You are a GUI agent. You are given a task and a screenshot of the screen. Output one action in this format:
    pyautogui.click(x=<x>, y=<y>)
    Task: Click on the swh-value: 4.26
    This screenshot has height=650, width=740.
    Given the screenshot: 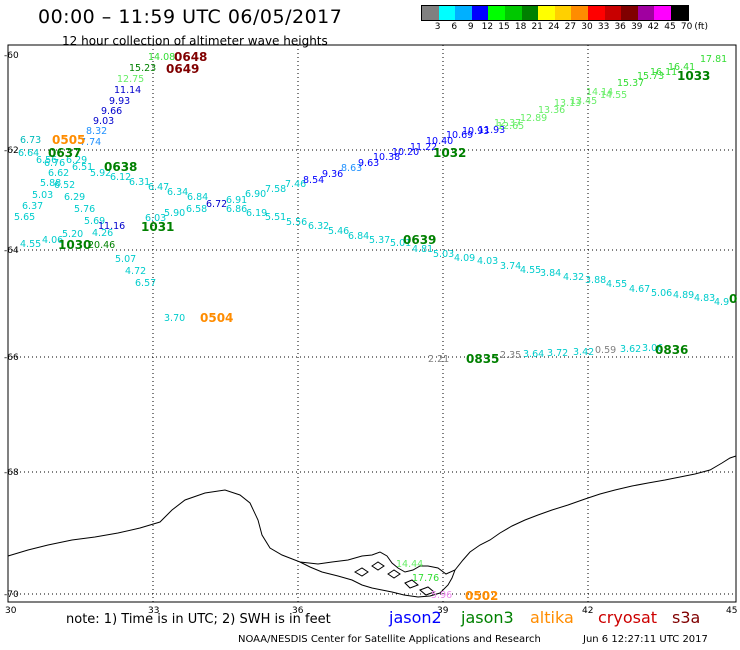 What is the action you would take?
    pyautogui.click(x=102, y=233)
    